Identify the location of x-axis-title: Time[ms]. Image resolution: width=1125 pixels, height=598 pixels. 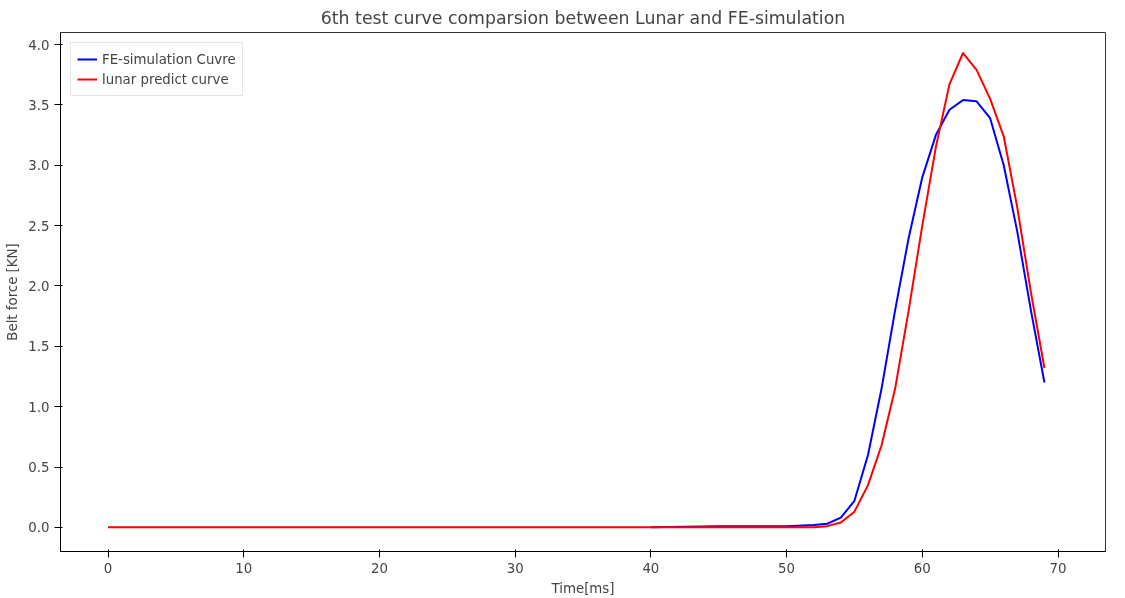
(582, 588).